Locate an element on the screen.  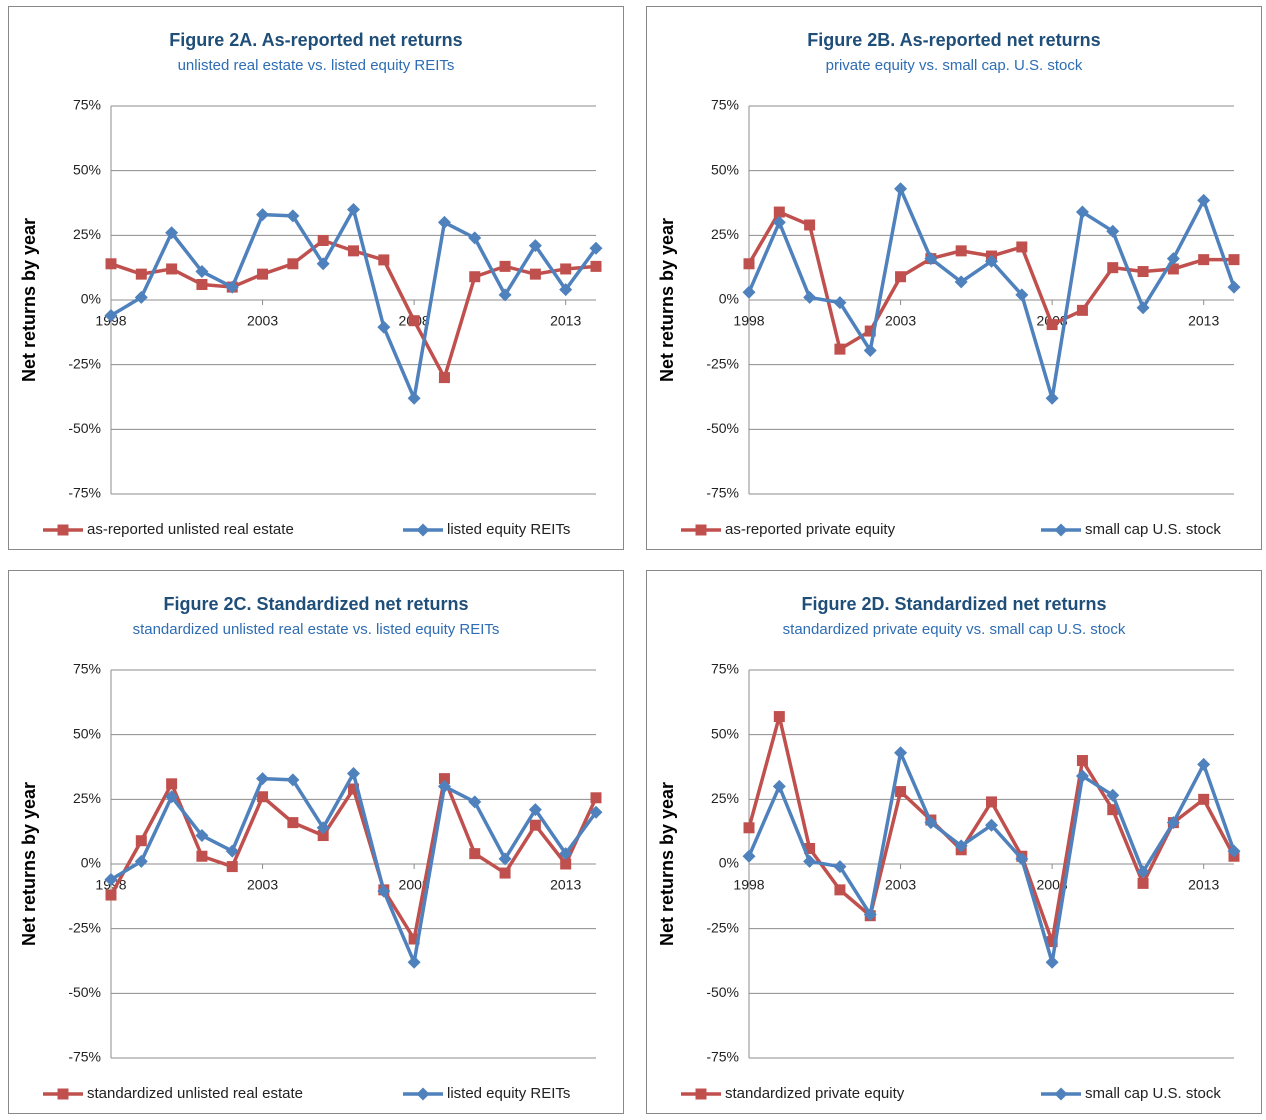
legend-label: small cap U.S. stock is located at coordinates (1153, 1093).